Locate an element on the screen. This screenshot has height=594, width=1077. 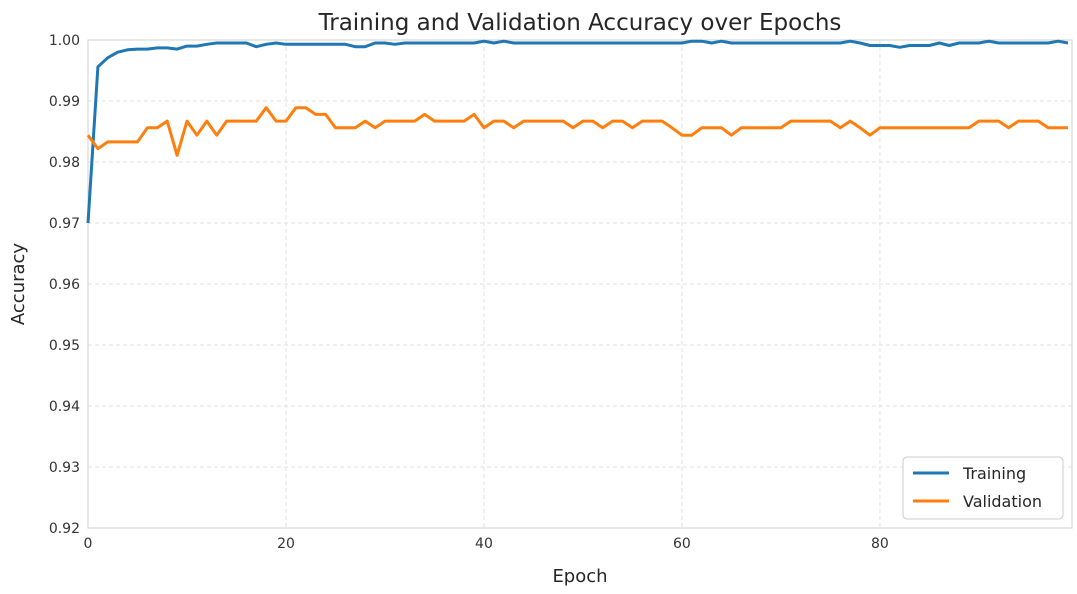
y-tick-labels: 0.92 0.93 0.94 0.95 0.96 0.97 0.98 0.99 1.00 is located at coordinates (64, 285).